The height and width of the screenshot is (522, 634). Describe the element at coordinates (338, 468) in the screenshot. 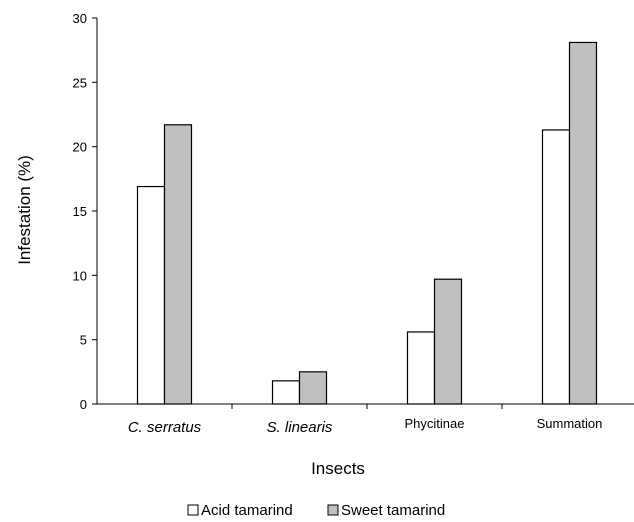

I see `x-axis-title: Insects` at that location.